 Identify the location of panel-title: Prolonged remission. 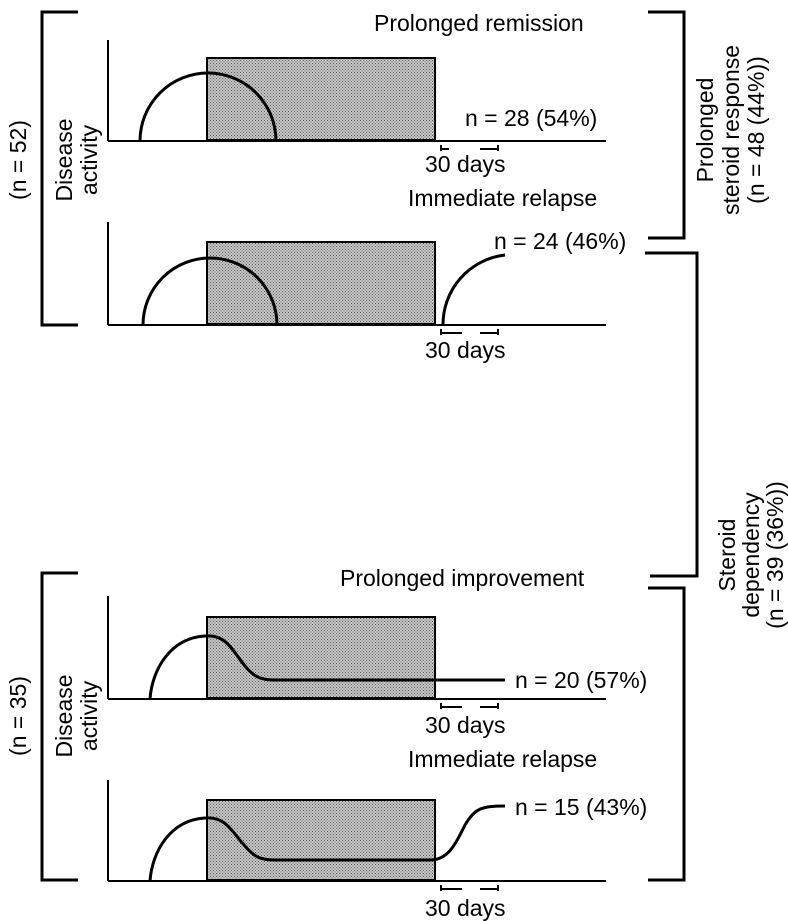
(479, 23).